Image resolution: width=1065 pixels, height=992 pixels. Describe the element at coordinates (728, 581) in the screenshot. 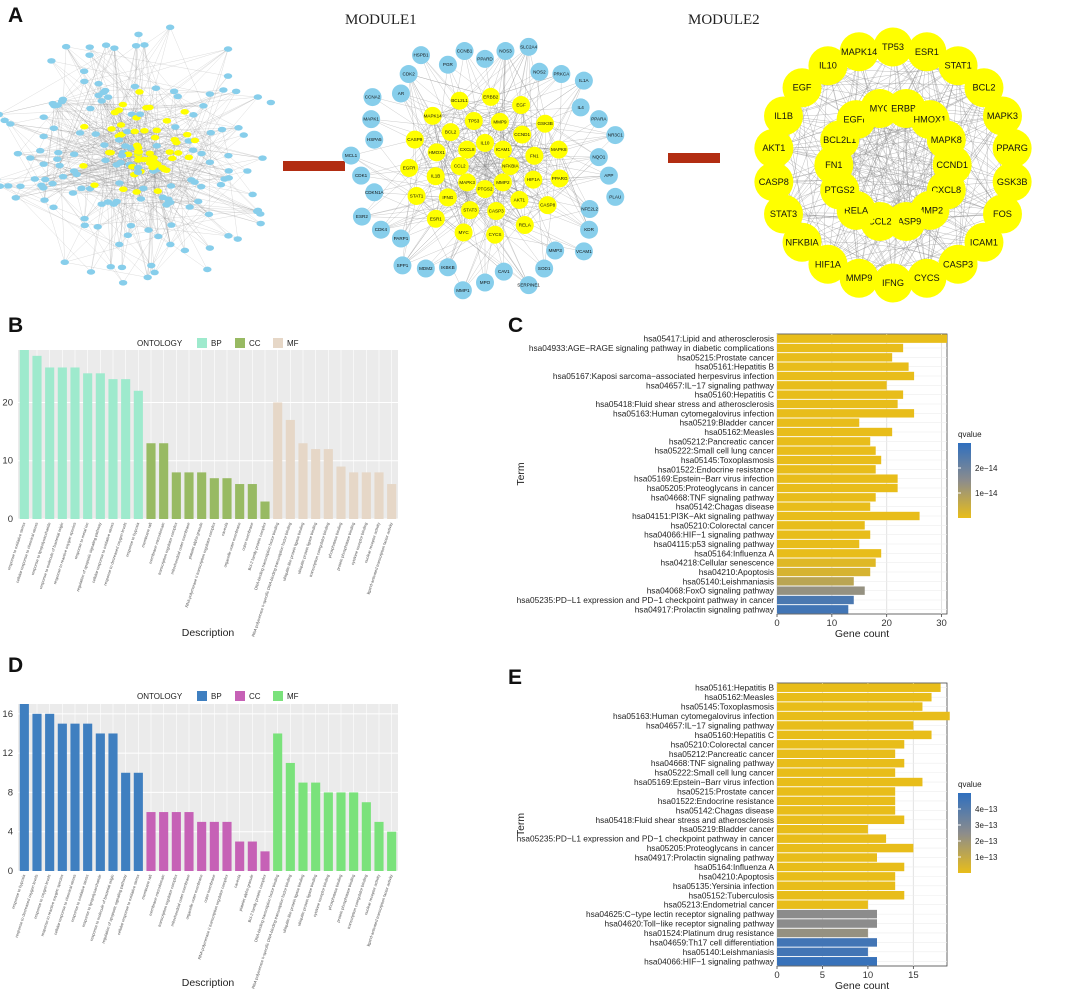

I see `term-label: hsa05140:Leishmaniasis` at that location.